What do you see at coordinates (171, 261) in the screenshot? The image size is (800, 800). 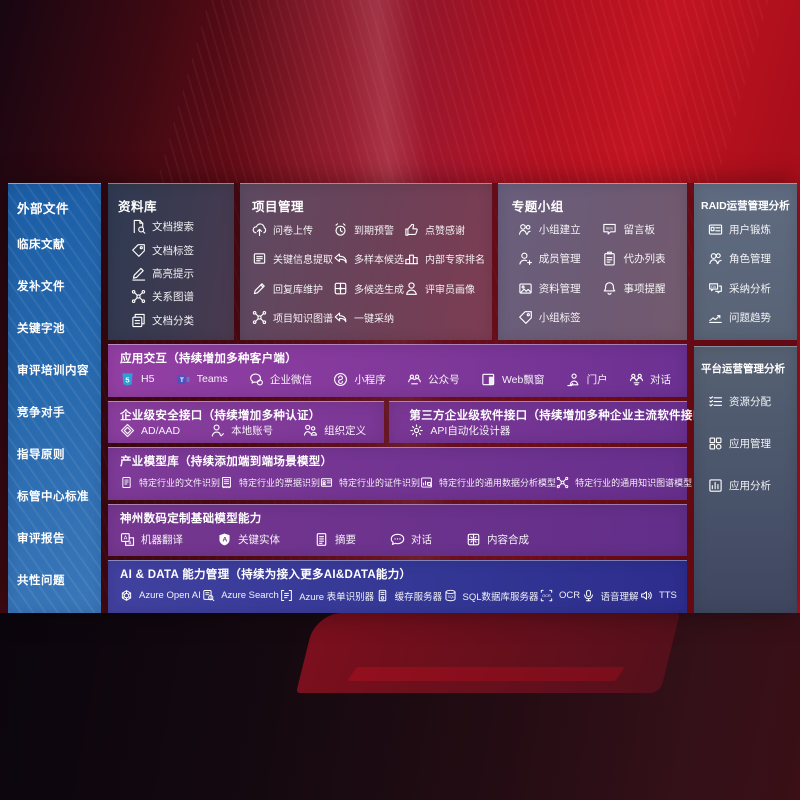 I see `repository-panel: 资料库 文档搜索 文档标签 高亮提示` at bounding box center [171, 261].